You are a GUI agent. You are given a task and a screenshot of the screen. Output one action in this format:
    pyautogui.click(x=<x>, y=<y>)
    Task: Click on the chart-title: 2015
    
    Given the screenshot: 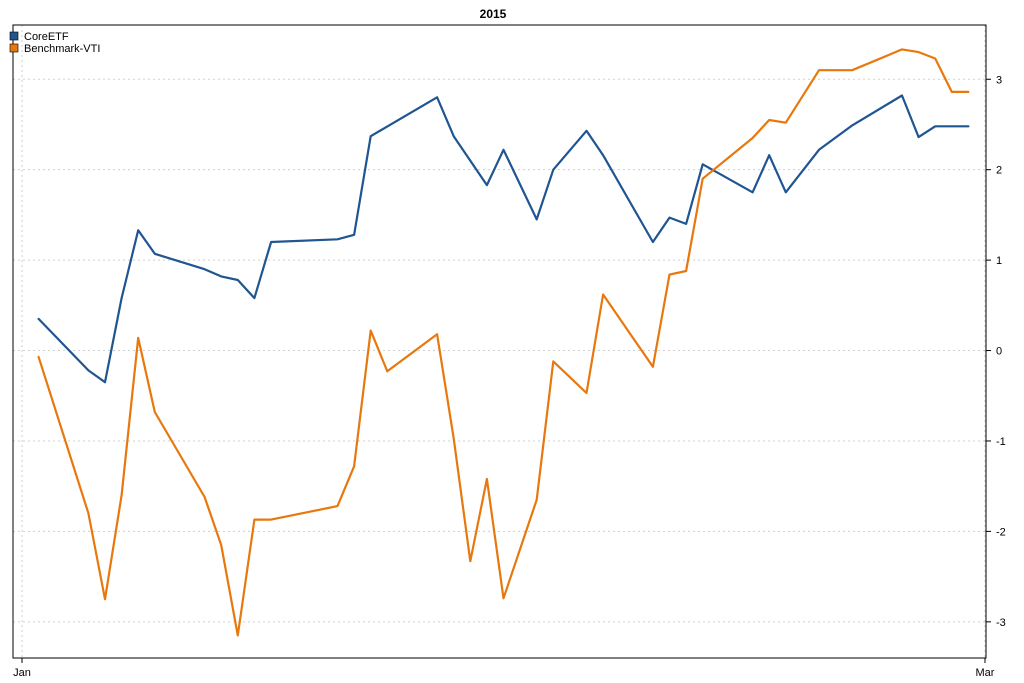 What is the action you would take?
    pyautogui.click(x=493, y=14)
    